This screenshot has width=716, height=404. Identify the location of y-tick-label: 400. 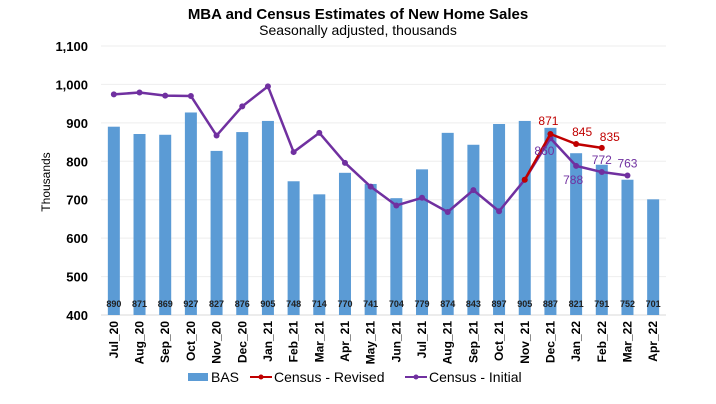
(77, 315).